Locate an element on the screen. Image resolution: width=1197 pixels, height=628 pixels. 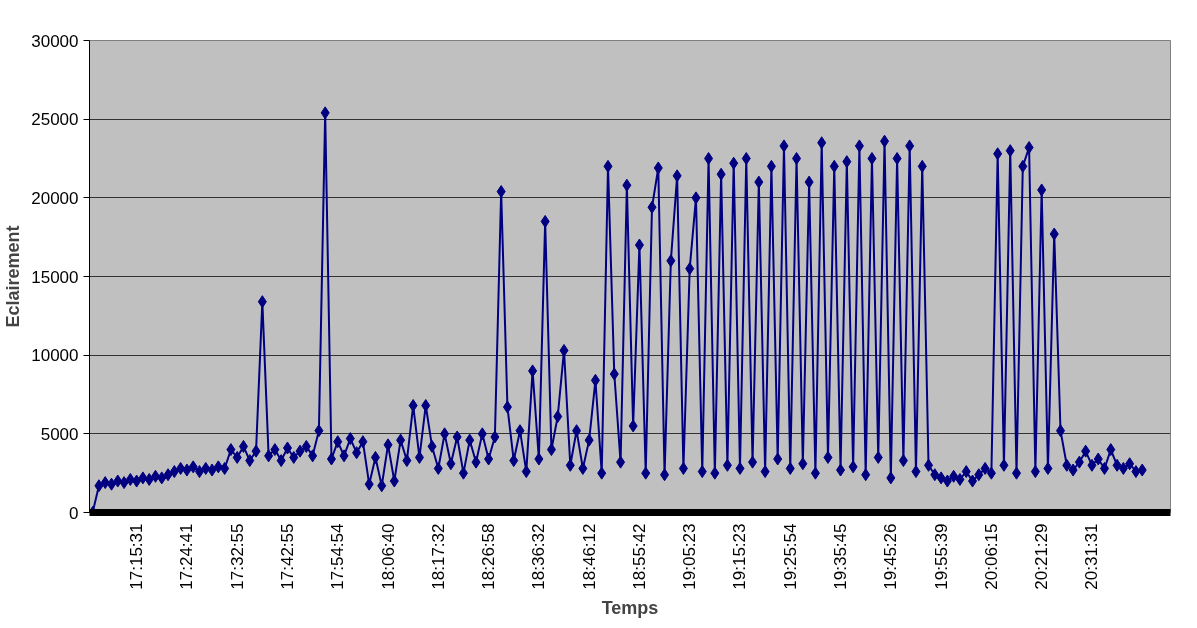
x-tick-label: 18:55:42 is located at coordinates (639, 556).